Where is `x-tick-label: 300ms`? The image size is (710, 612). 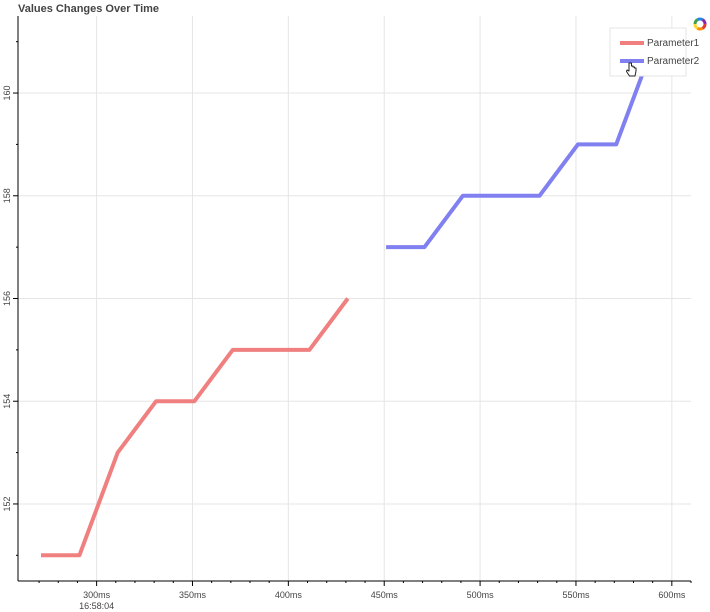
x-tick-label: 300ms is located at coordinates (97, 595).